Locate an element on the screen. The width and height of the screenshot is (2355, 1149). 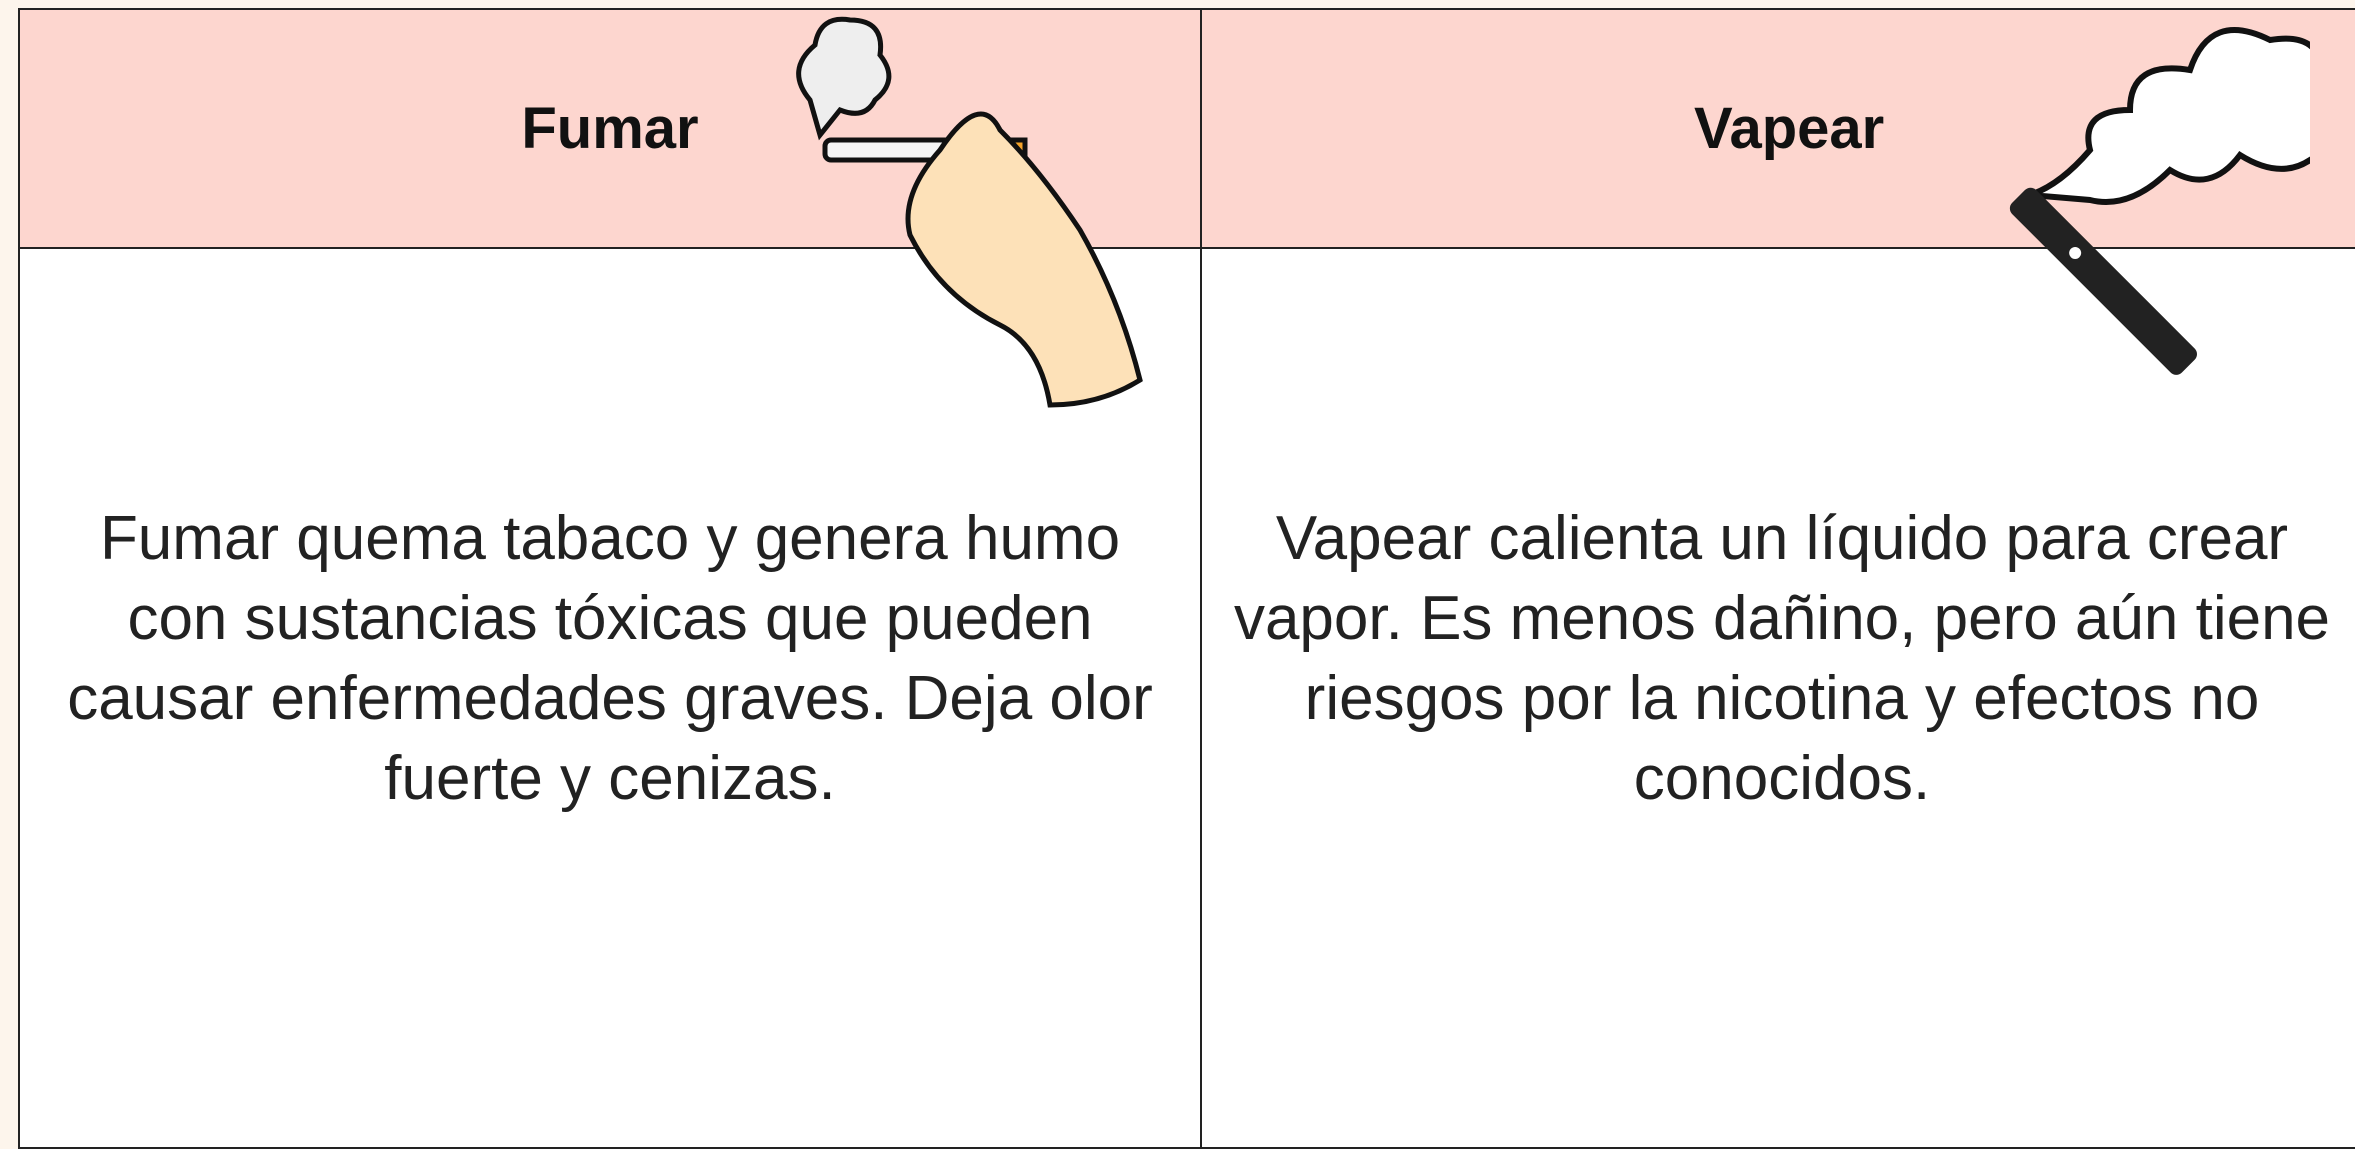
header-cell: Fumar is located at coordinates (610, 128).